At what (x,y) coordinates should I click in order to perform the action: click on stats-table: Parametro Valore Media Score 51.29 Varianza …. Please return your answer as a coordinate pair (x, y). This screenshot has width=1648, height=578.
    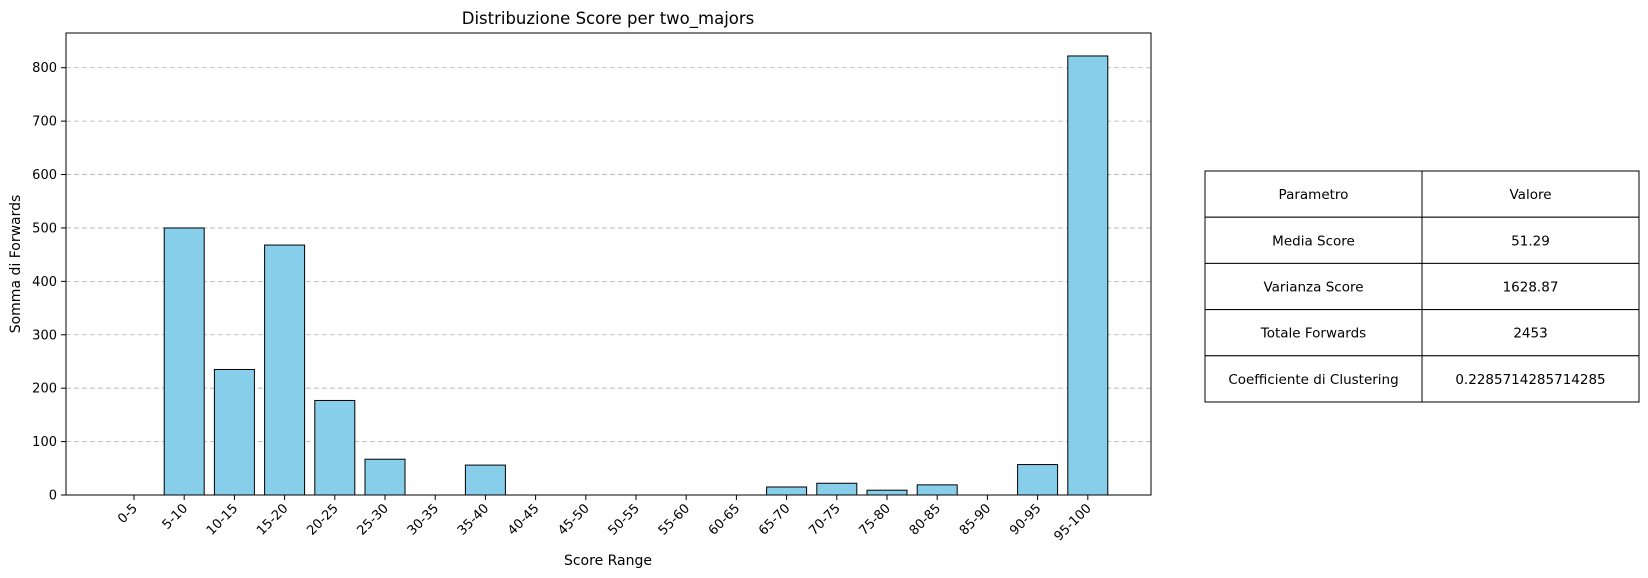
    Looking at the image, I should click on (1422, 286).